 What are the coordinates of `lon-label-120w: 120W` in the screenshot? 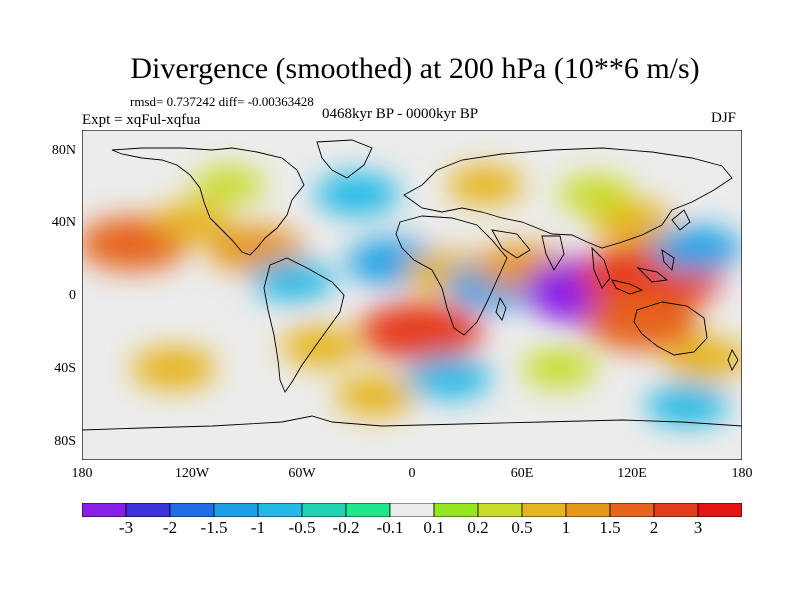 It's located at (192, 473).